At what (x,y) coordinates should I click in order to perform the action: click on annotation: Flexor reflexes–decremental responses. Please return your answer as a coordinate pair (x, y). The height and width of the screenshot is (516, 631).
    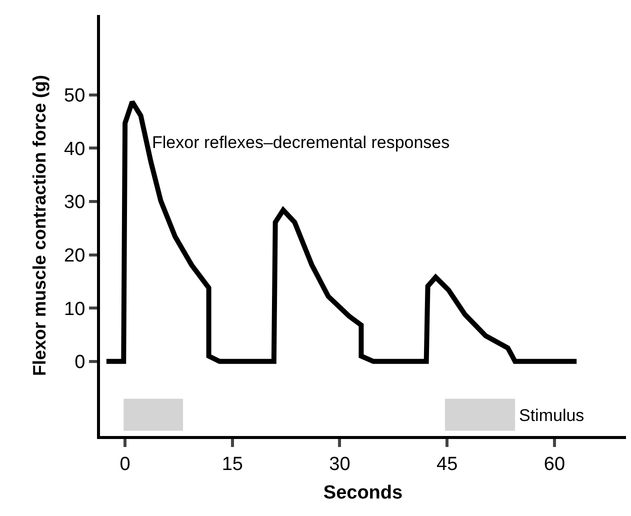
    Looking at the image, I should click on (301, 142).